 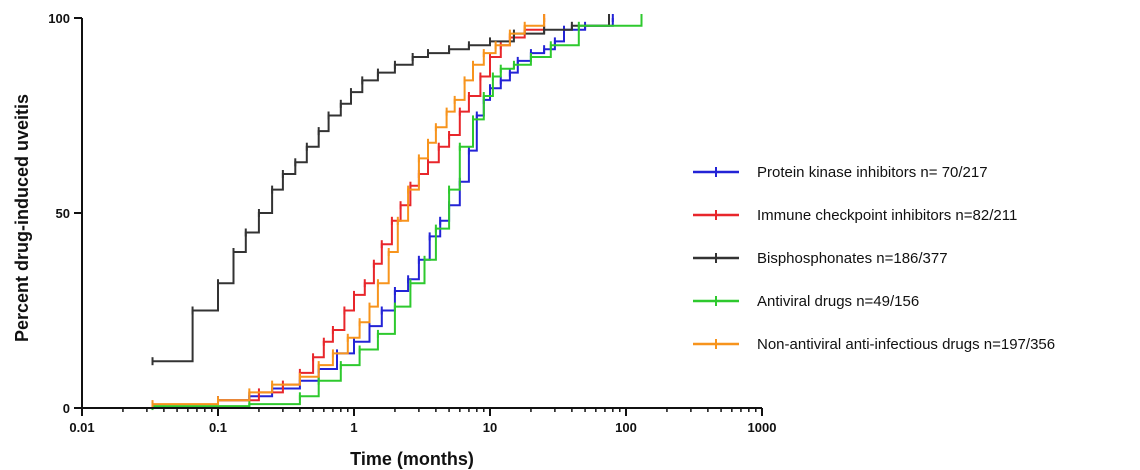 What do you see at coordinates (81, 427) in the screenshot?
I see `x-tick-label: 0.01` at bounding box center [81, 427].